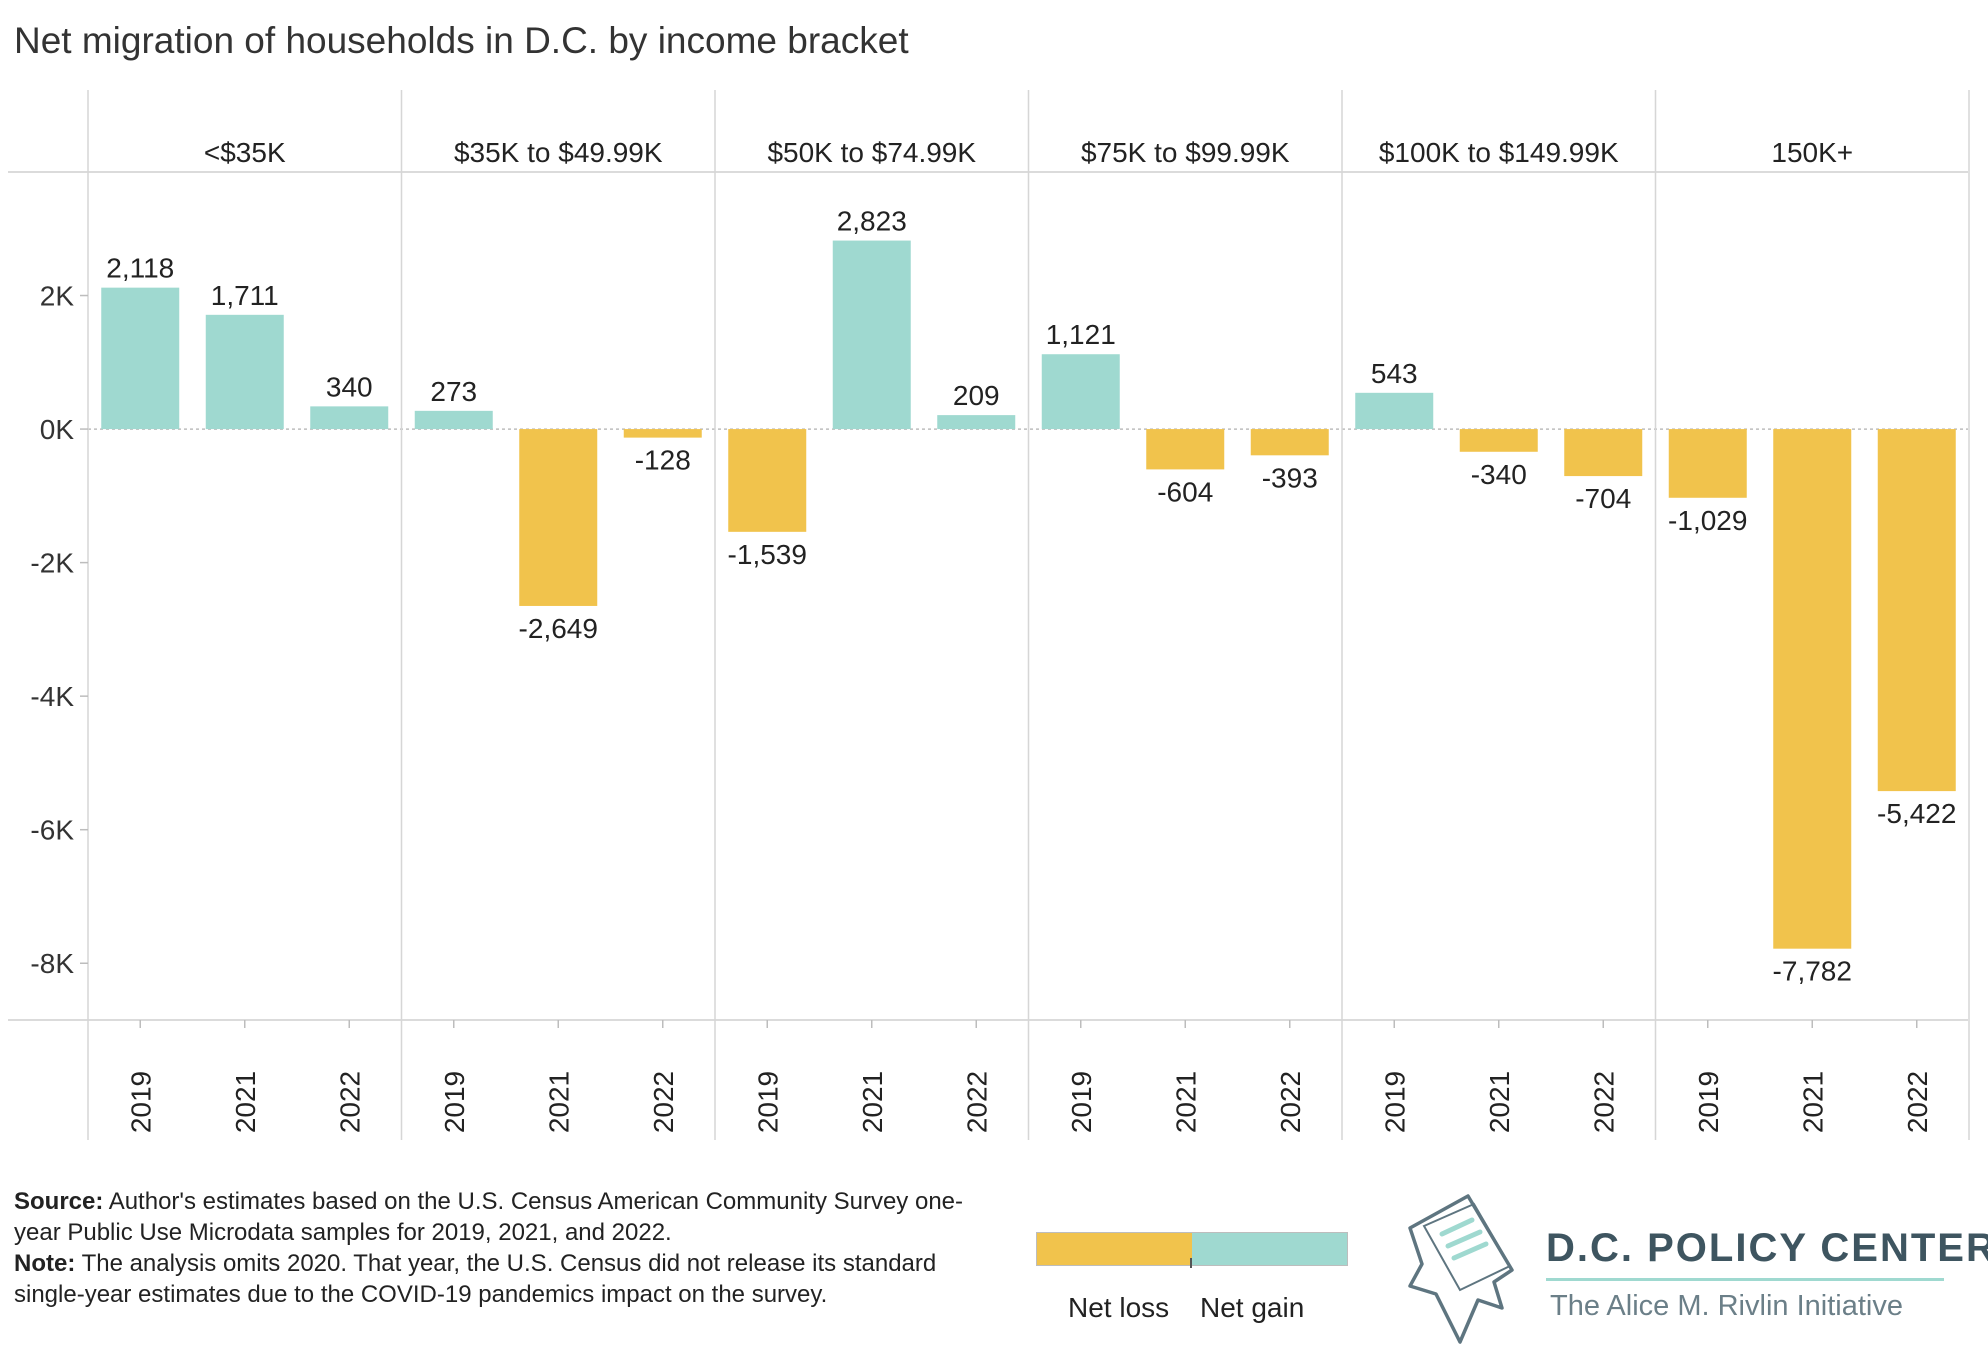 Image resolution: width=1988 pixels, height=1364 pixels. I want to click on bar-50k-to-74-99k-2022, so click(976, 422).